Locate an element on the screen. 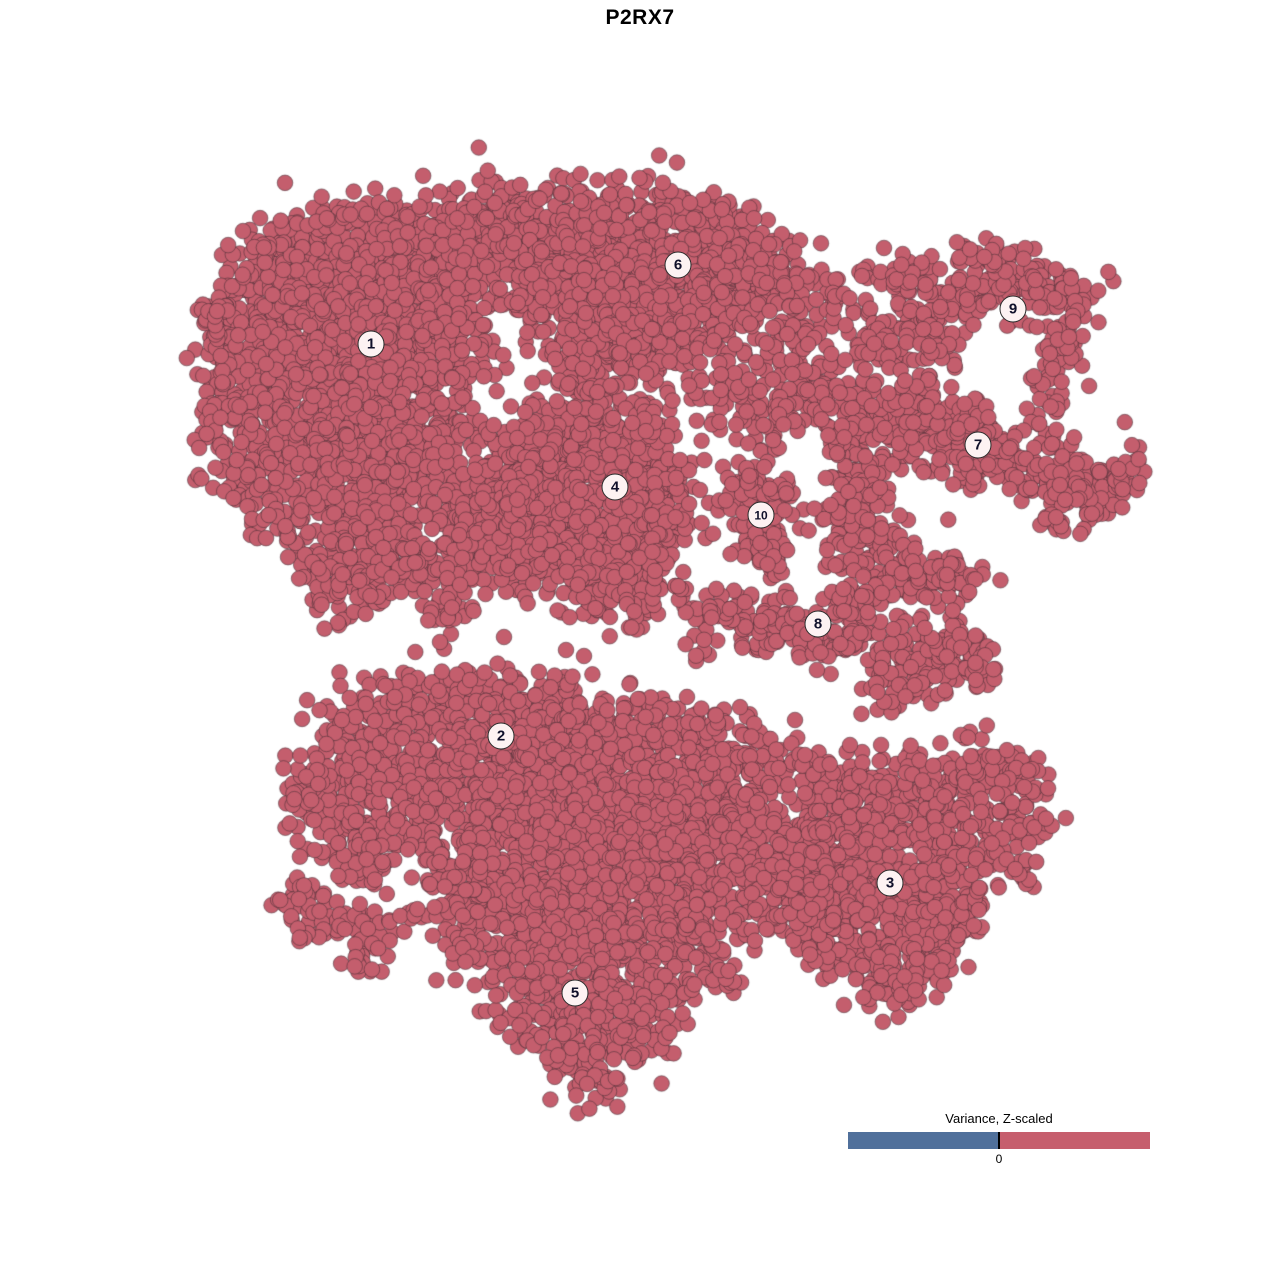 The width and height of the screenshot is (1280, 1280). cluster-label-7: 7 is located at coordinates (978, 445).